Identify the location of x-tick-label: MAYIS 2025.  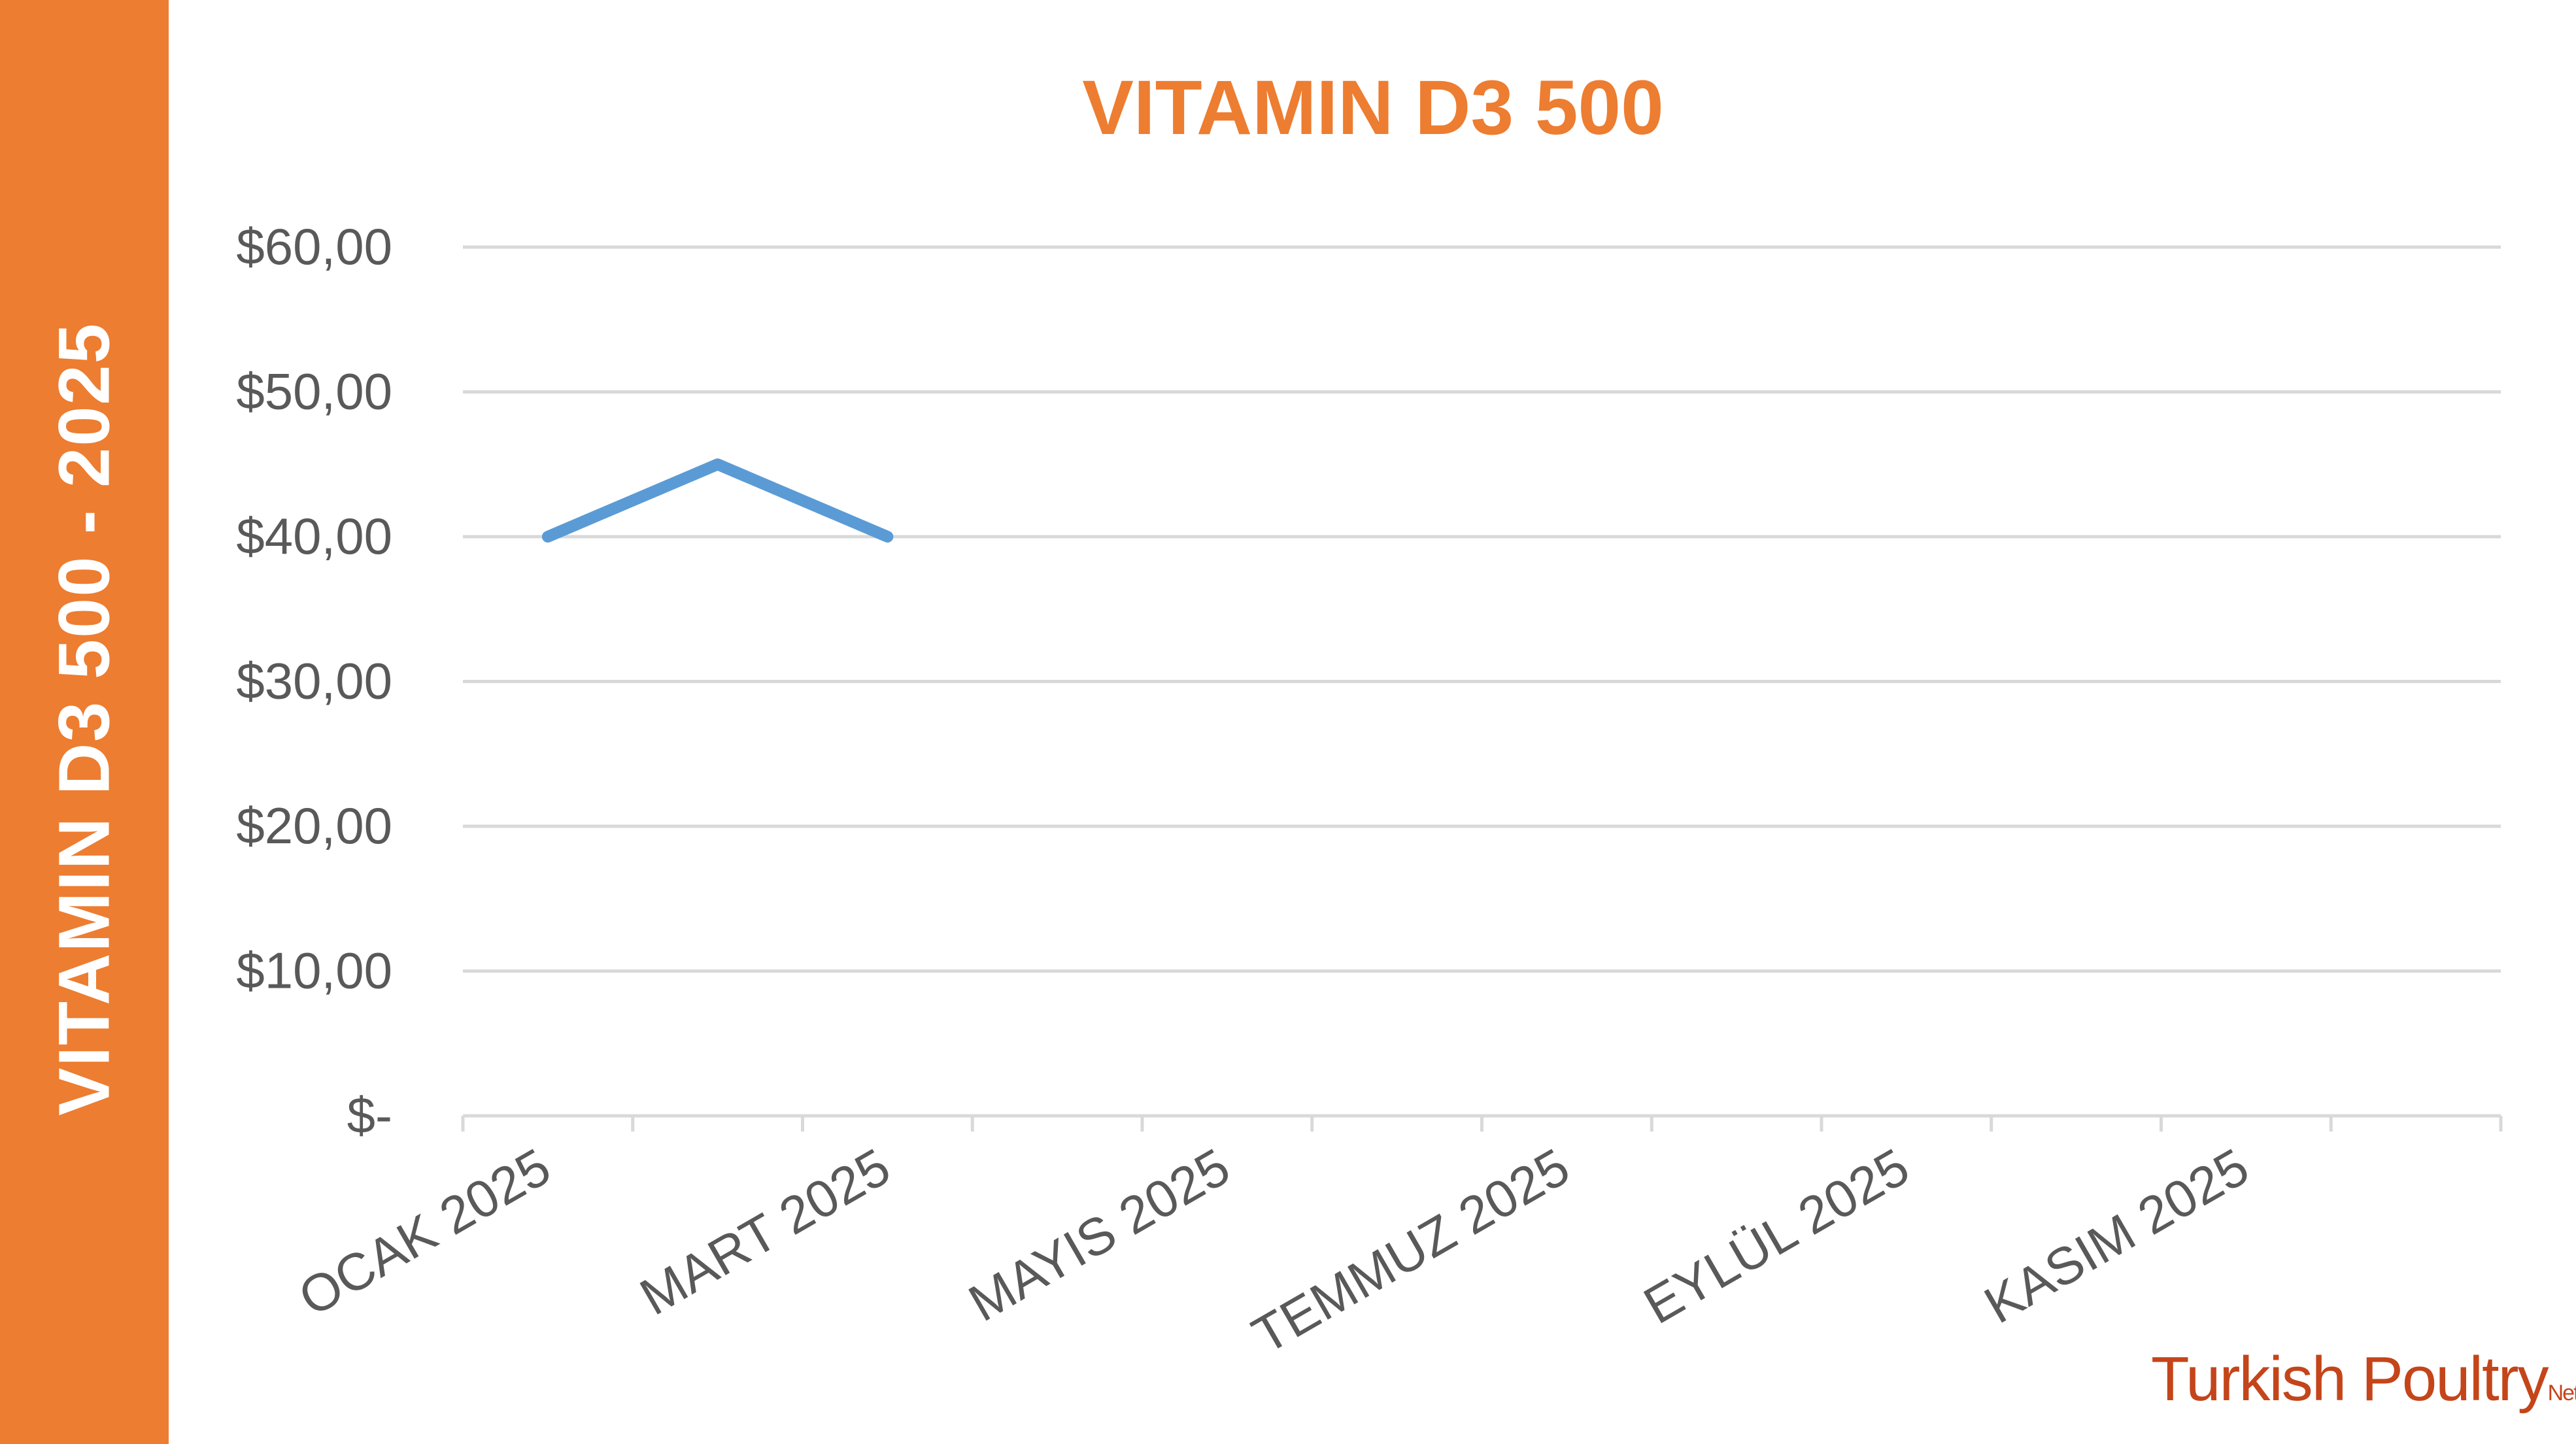
(1099, 1235).